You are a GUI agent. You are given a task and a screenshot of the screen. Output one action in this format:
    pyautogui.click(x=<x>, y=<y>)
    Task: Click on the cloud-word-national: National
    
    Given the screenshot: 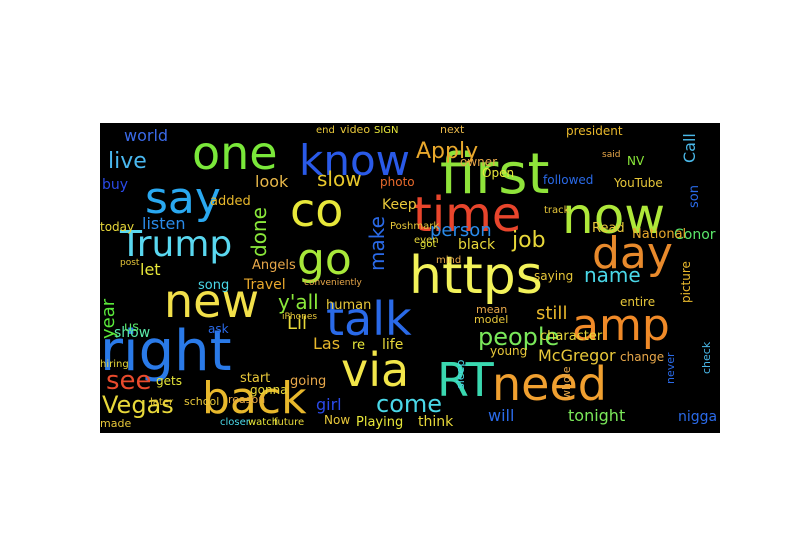 What is the action you would take?
    pyautogui.click(x=659, y=234)
    